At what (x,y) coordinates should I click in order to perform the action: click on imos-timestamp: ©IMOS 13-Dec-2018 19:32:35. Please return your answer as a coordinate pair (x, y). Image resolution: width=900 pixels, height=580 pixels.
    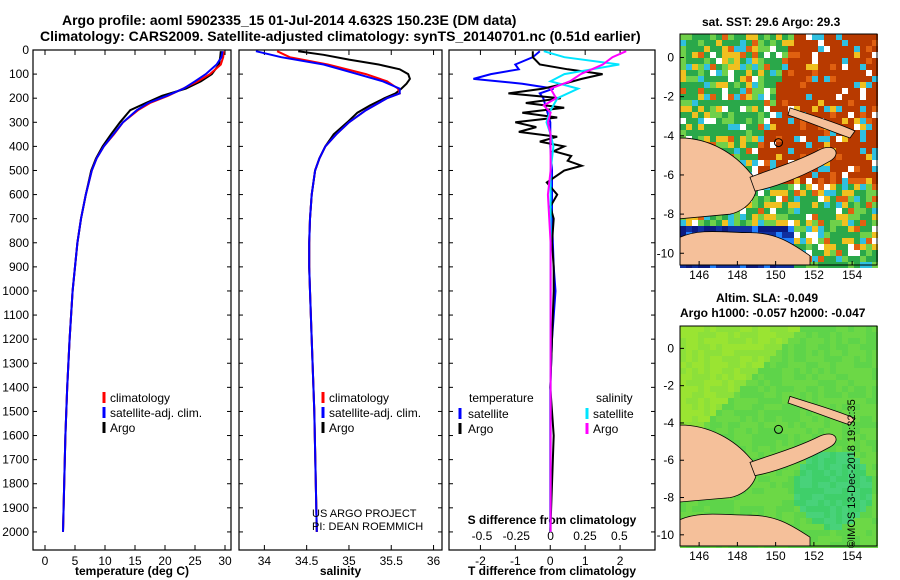
    Looking at the image, I should click on (852, 473).